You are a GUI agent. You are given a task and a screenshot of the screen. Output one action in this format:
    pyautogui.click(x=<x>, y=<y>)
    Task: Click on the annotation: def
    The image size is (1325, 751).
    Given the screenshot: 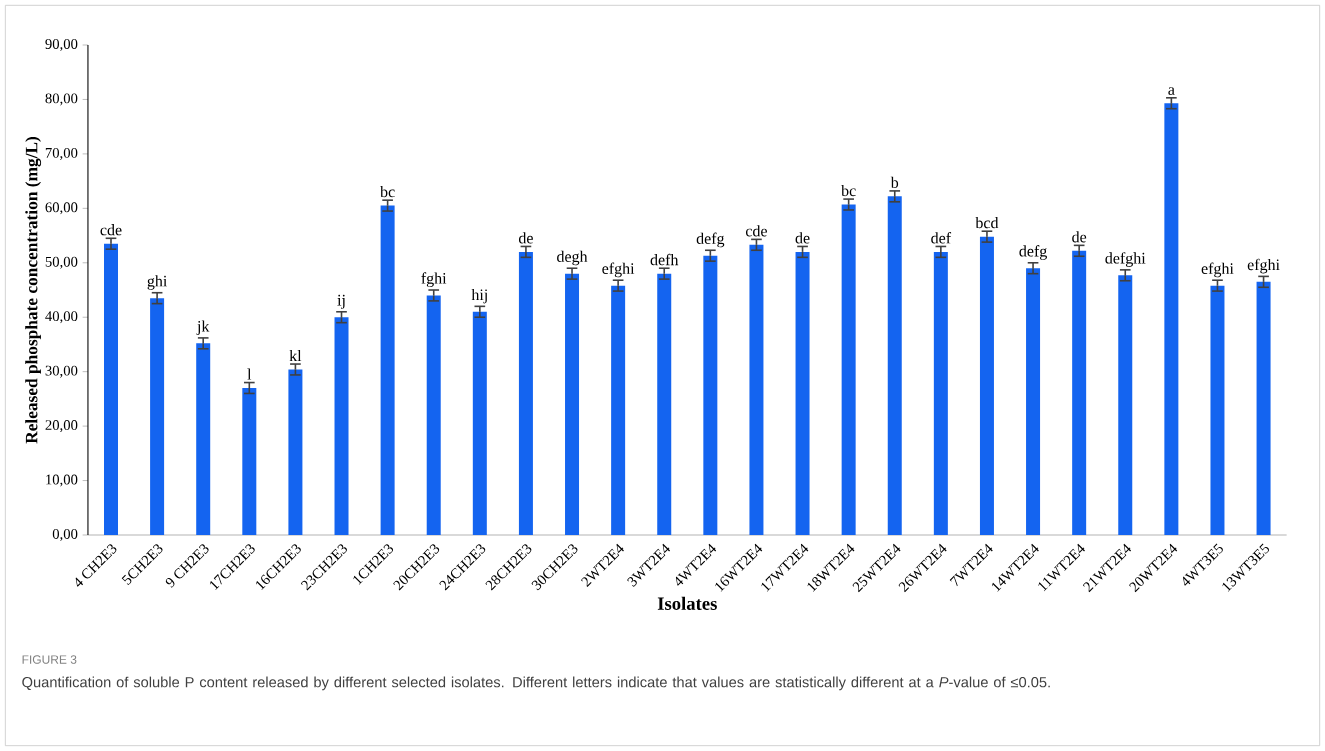 What is the action you would take?
    pyautogui.click(x=941, y=238)
    